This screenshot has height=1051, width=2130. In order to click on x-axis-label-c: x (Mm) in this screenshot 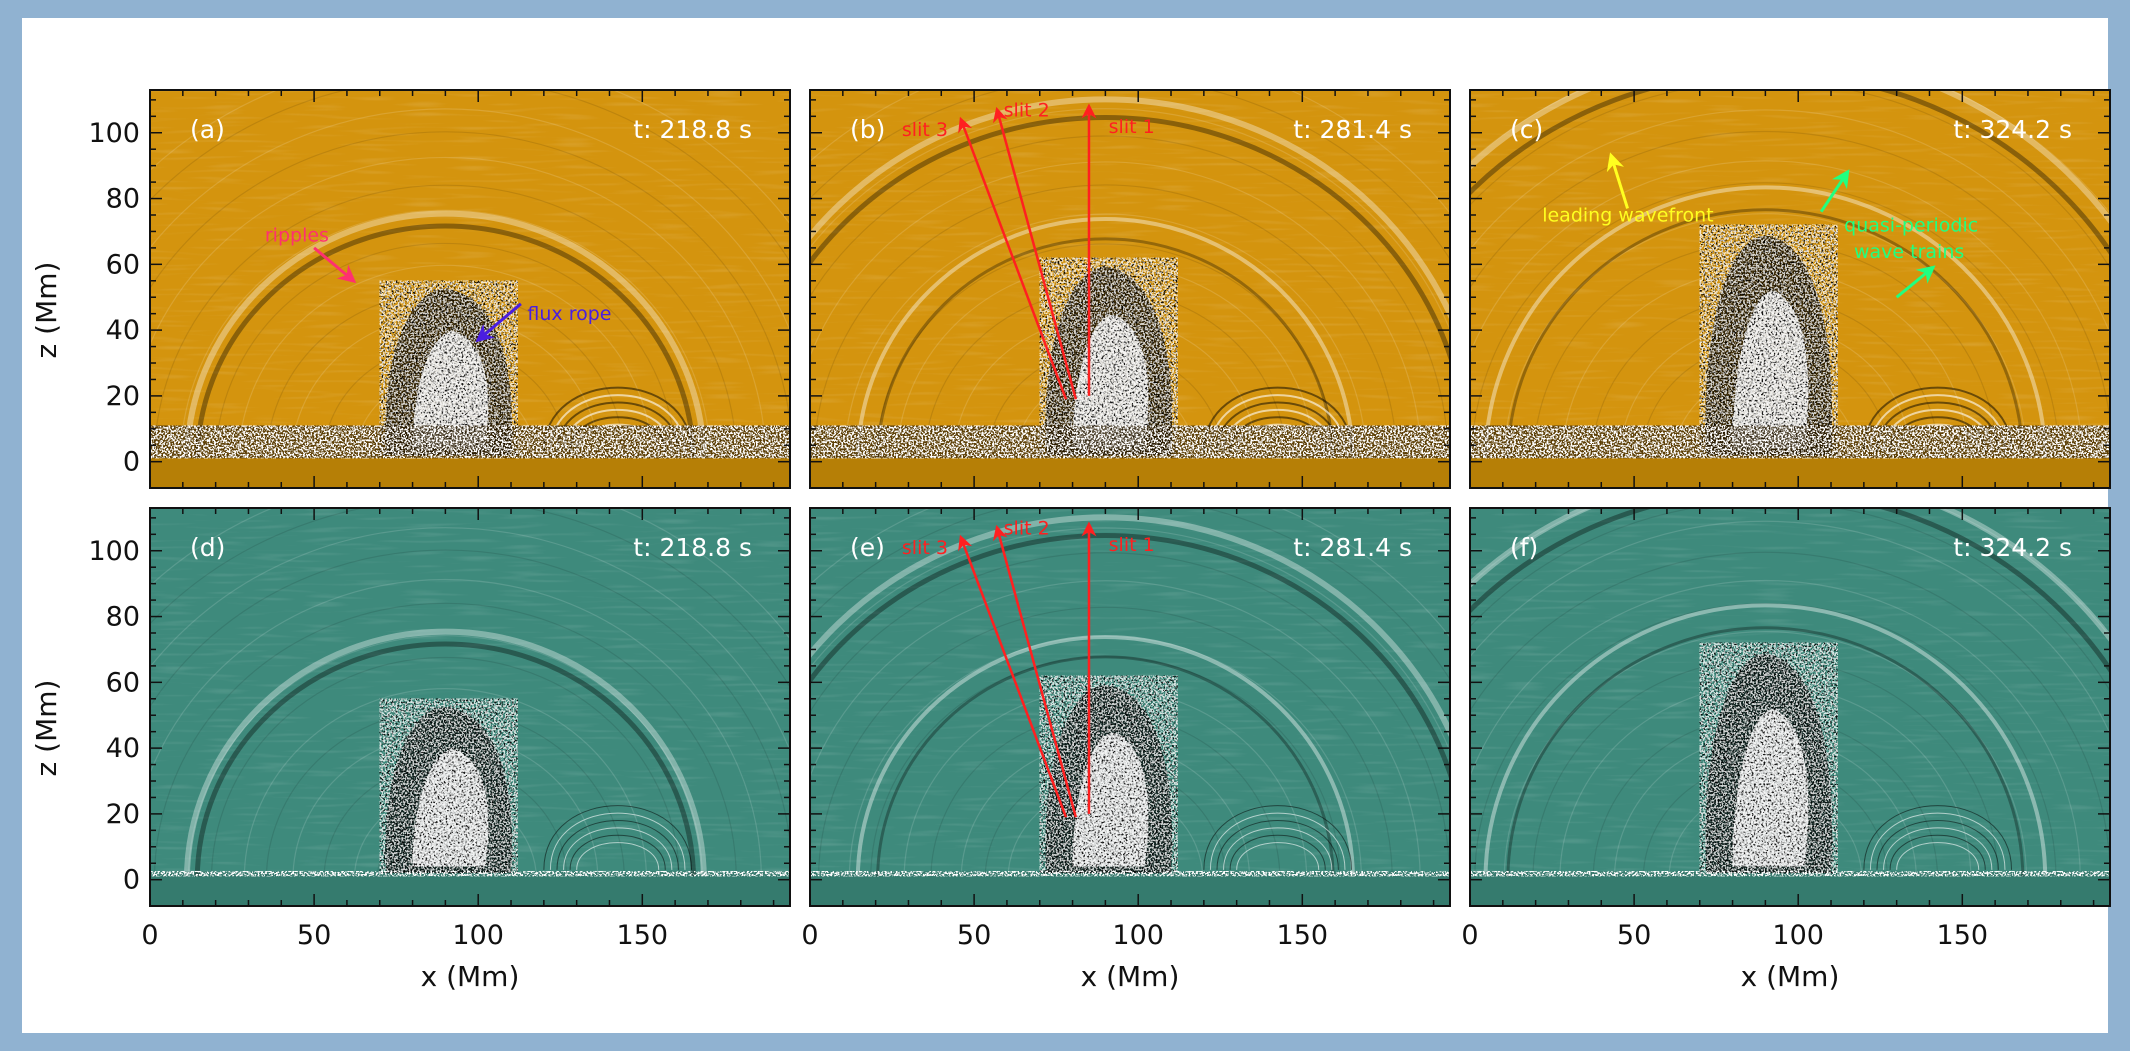, I will do `click(1790, 976)`.